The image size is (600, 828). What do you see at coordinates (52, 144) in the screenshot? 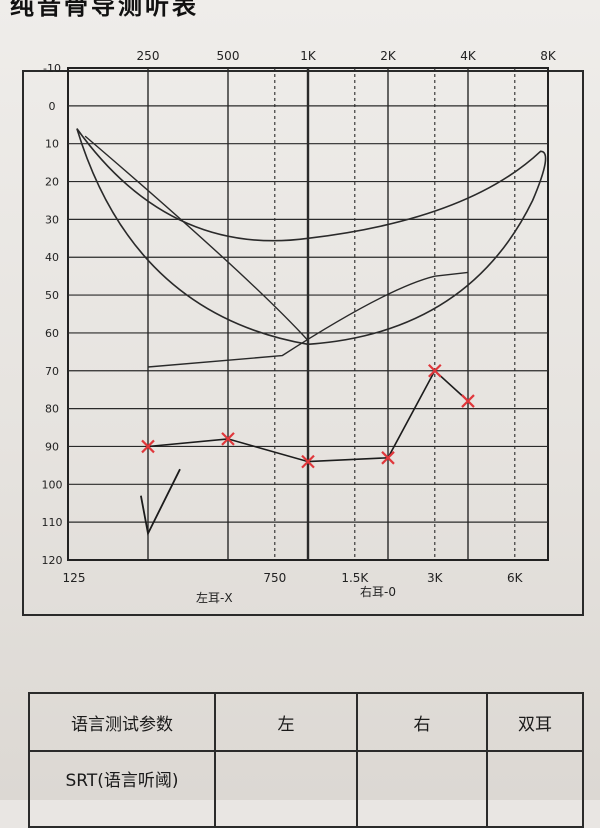
I see `y-tick-label: 10` at bounding box center [52, 144].